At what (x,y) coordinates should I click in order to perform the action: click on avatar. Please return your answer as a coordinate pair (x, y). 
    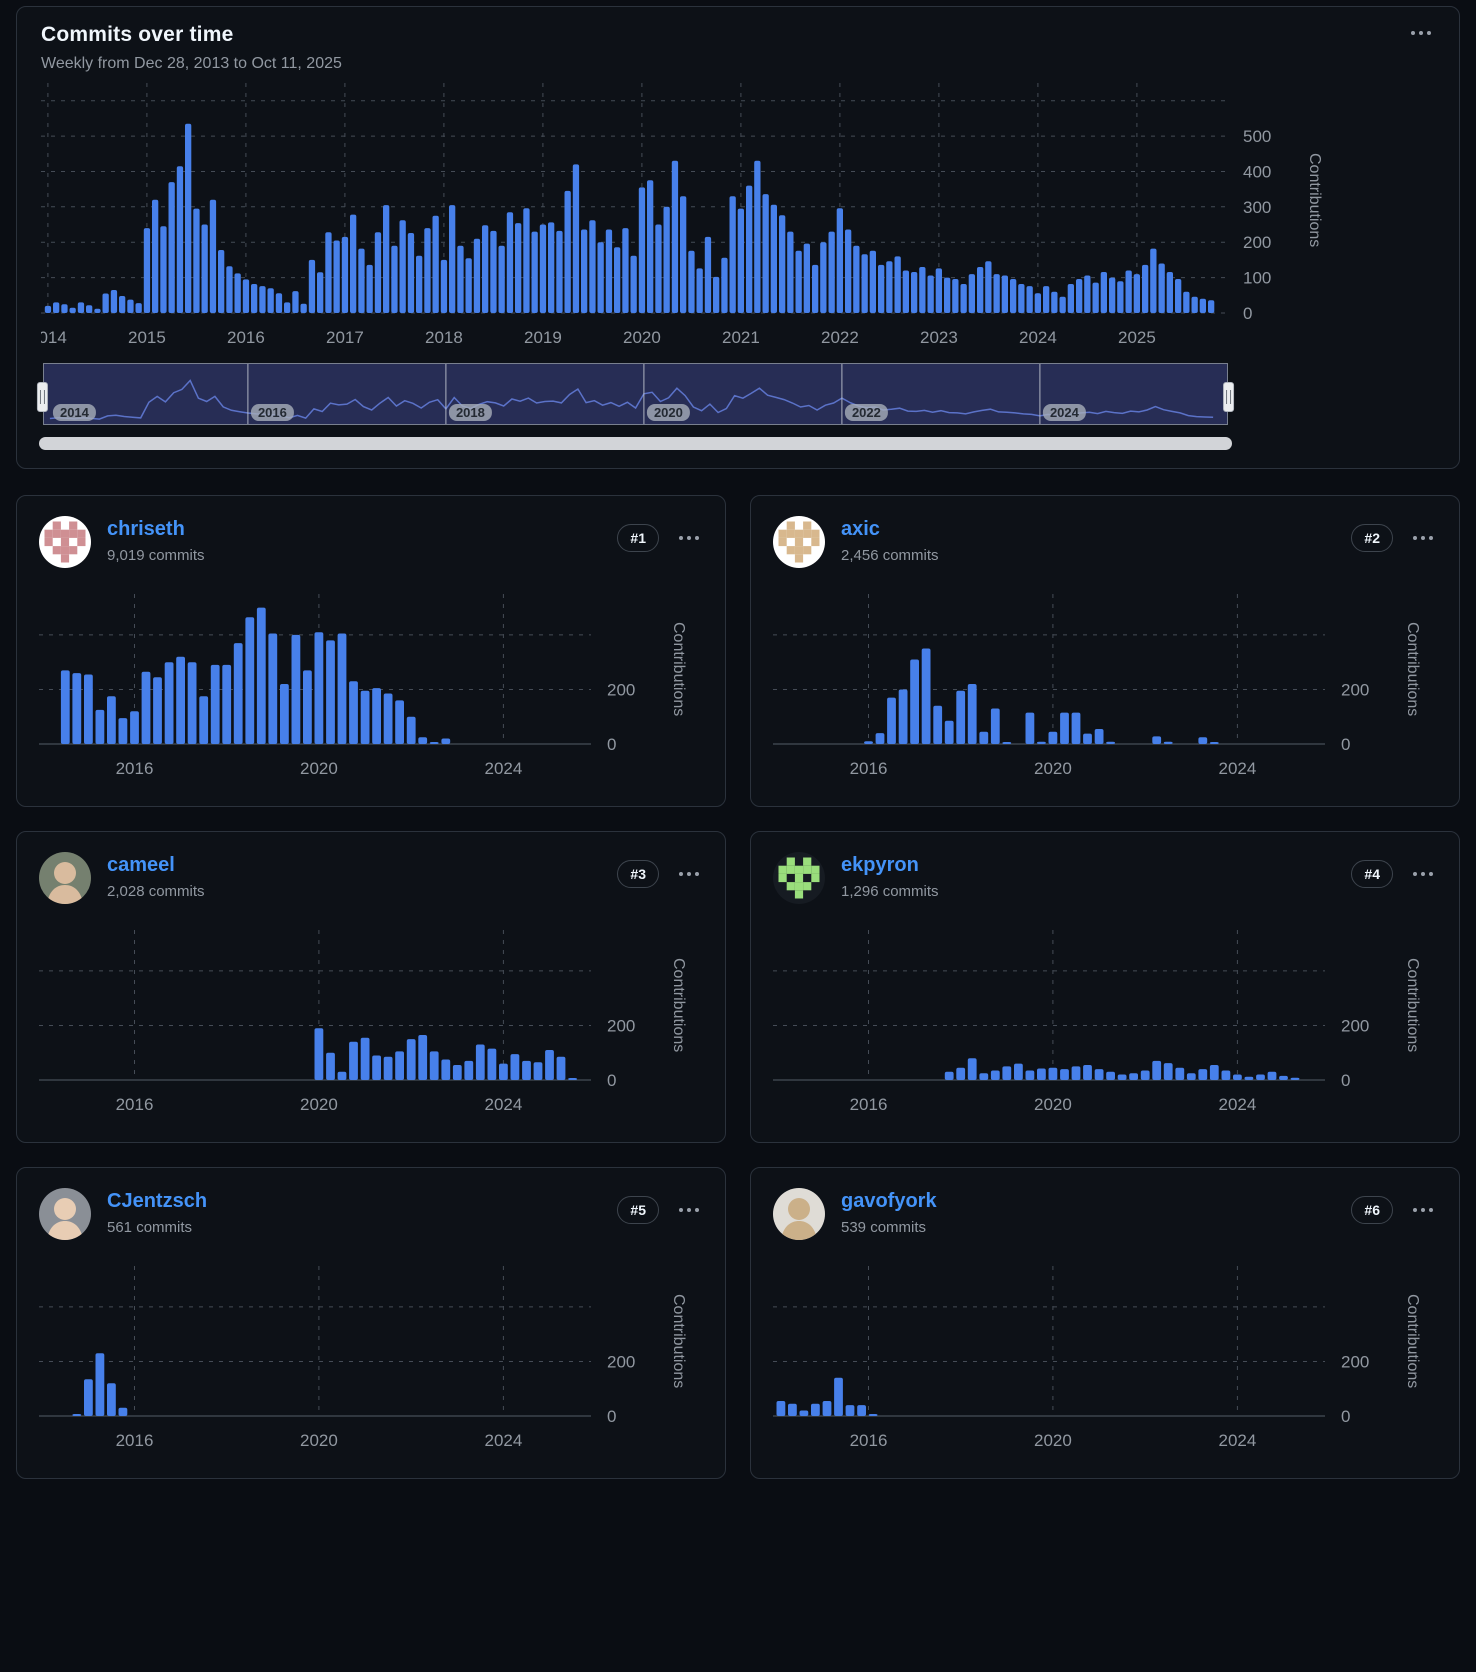
    Looking at the image, I should click on (65, 542).